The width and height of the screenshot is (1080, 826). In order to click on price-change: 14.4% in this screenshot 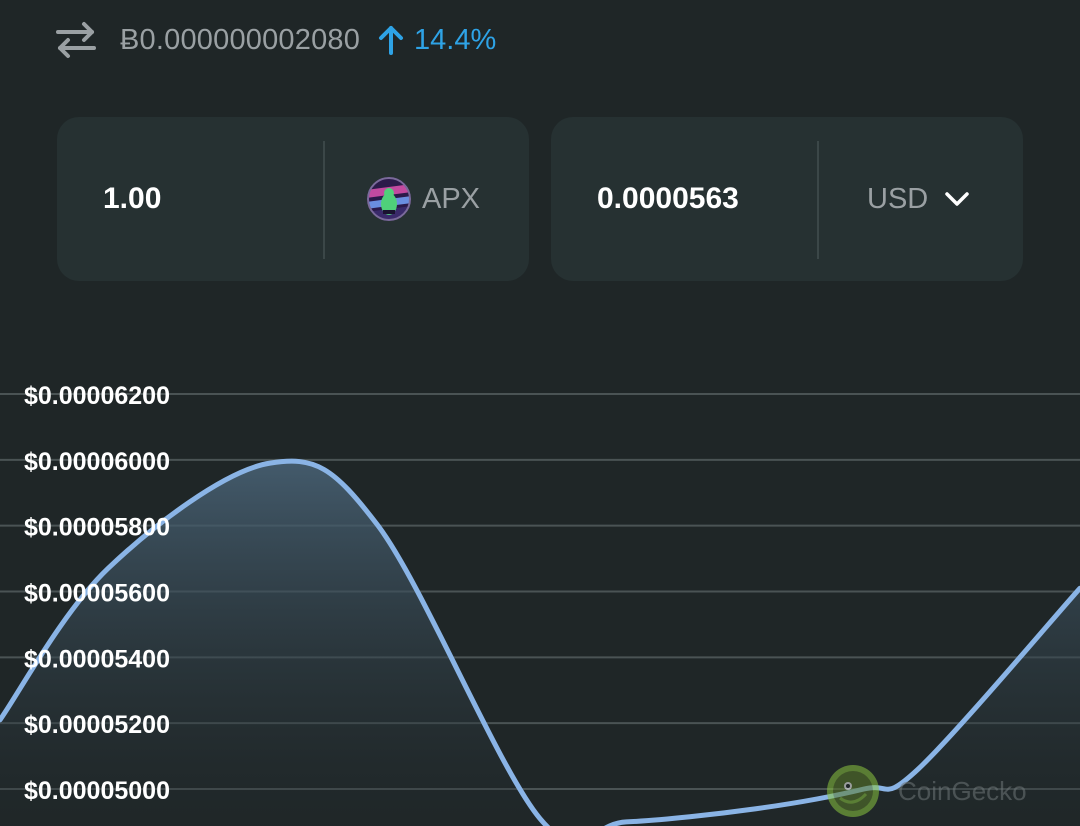, I will do `click(436, 40)`.